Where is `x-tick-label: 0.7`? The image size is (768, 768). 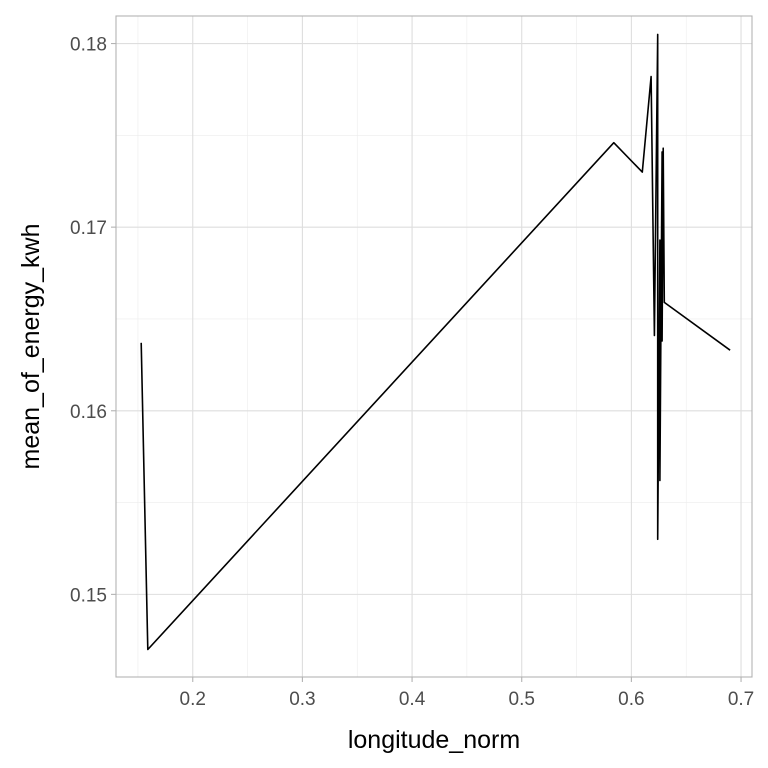 x-tick-label: 0.7 is located at coordinates (741, 699).